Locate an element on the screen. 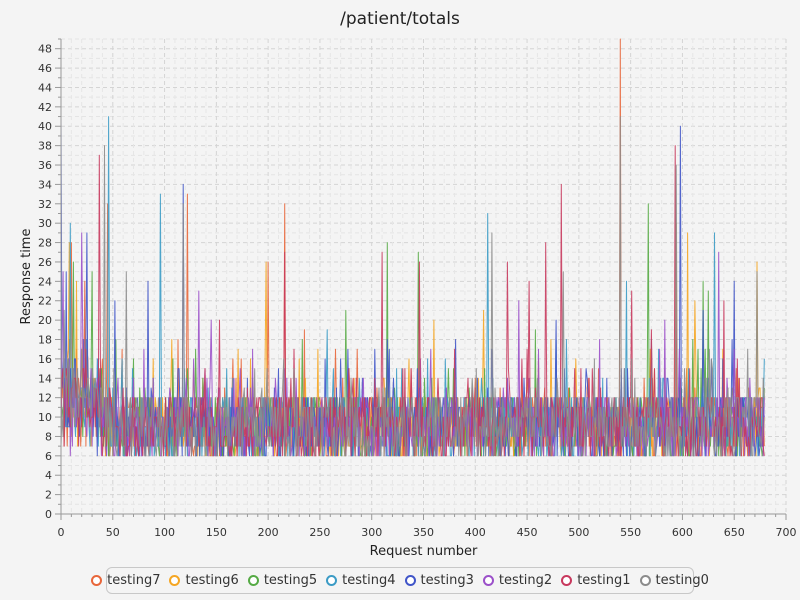 The image size is (800, 600). y-tick-label: 40 is located at coordinates (45, 126).